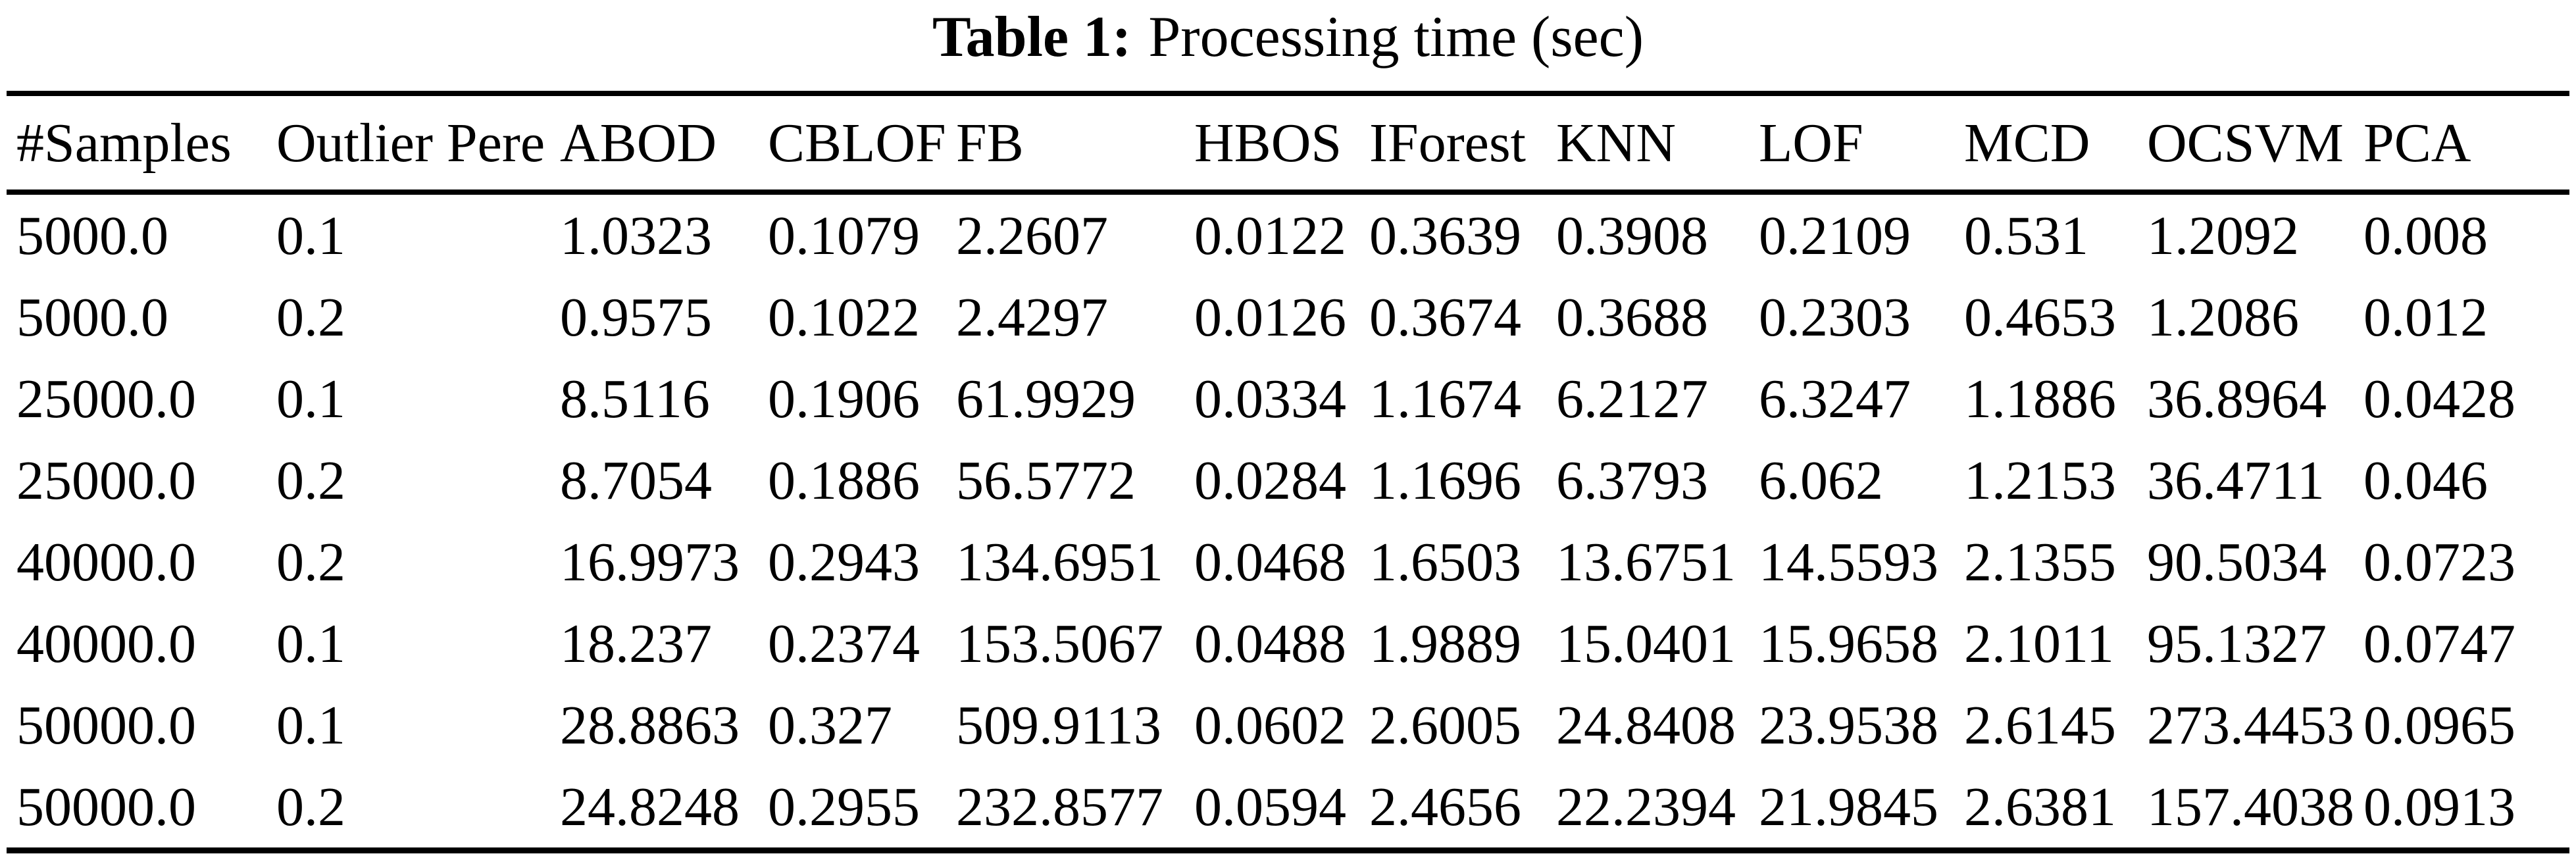  What do you see at coordinates (1270, 643) in the screenshot?
I see `table-cell: 0.0488` at bounding box center [1270, 643].